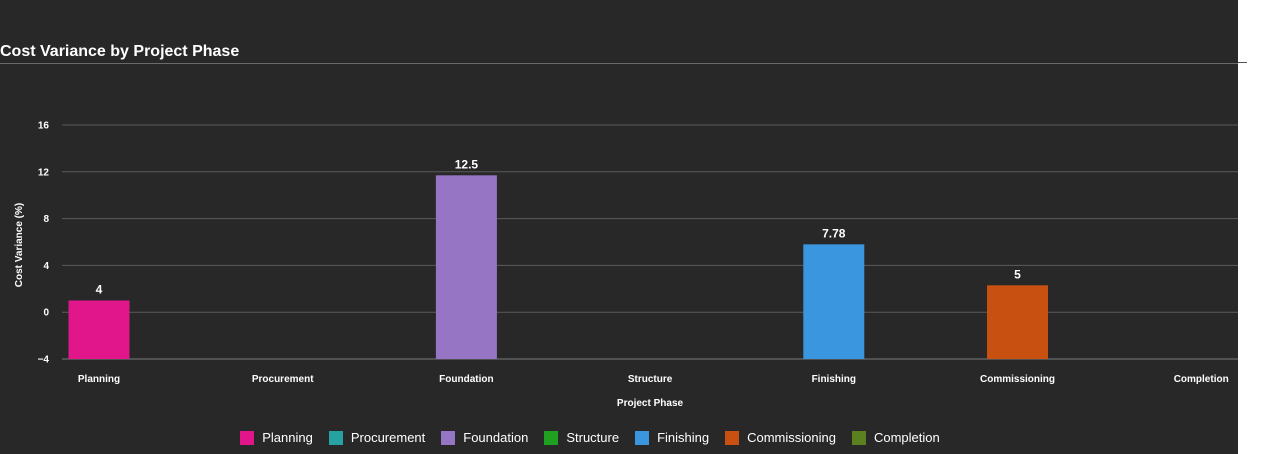 Image resolution: width=1280 pixels, height=454 pixels. I want to click on legend-item-planning: Planning, so click(276, 437).